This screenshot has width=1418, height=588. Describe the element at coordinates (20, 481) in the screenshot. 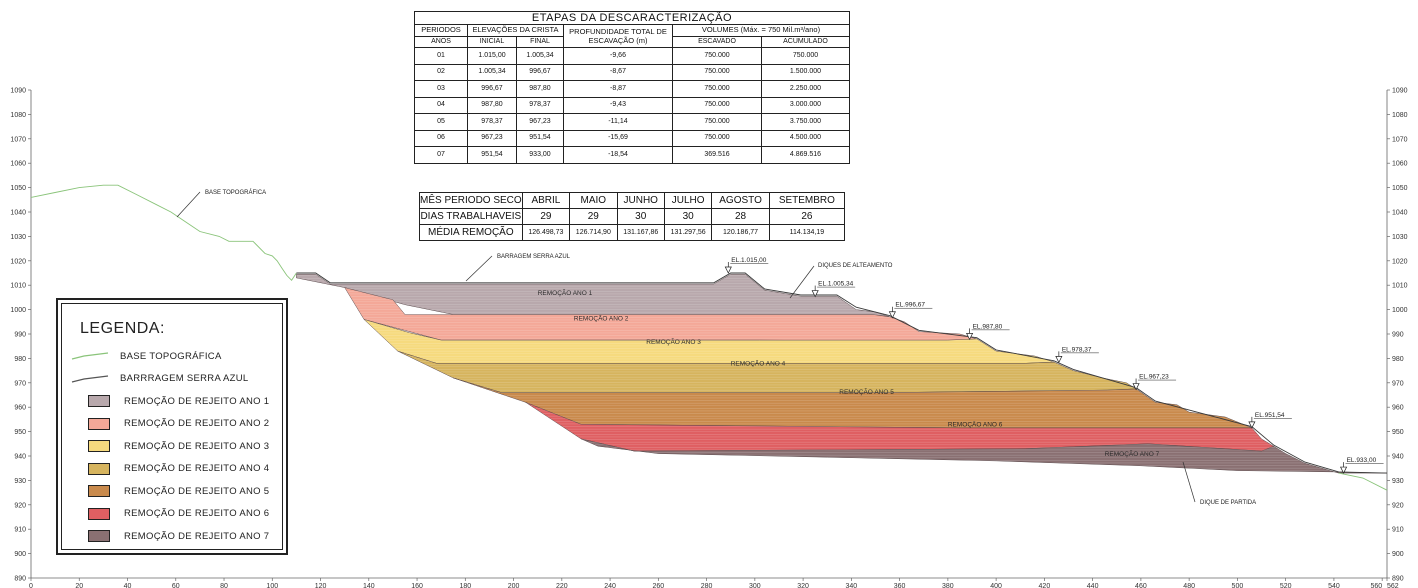

I see `y-tick-label-left: 930` at that location.